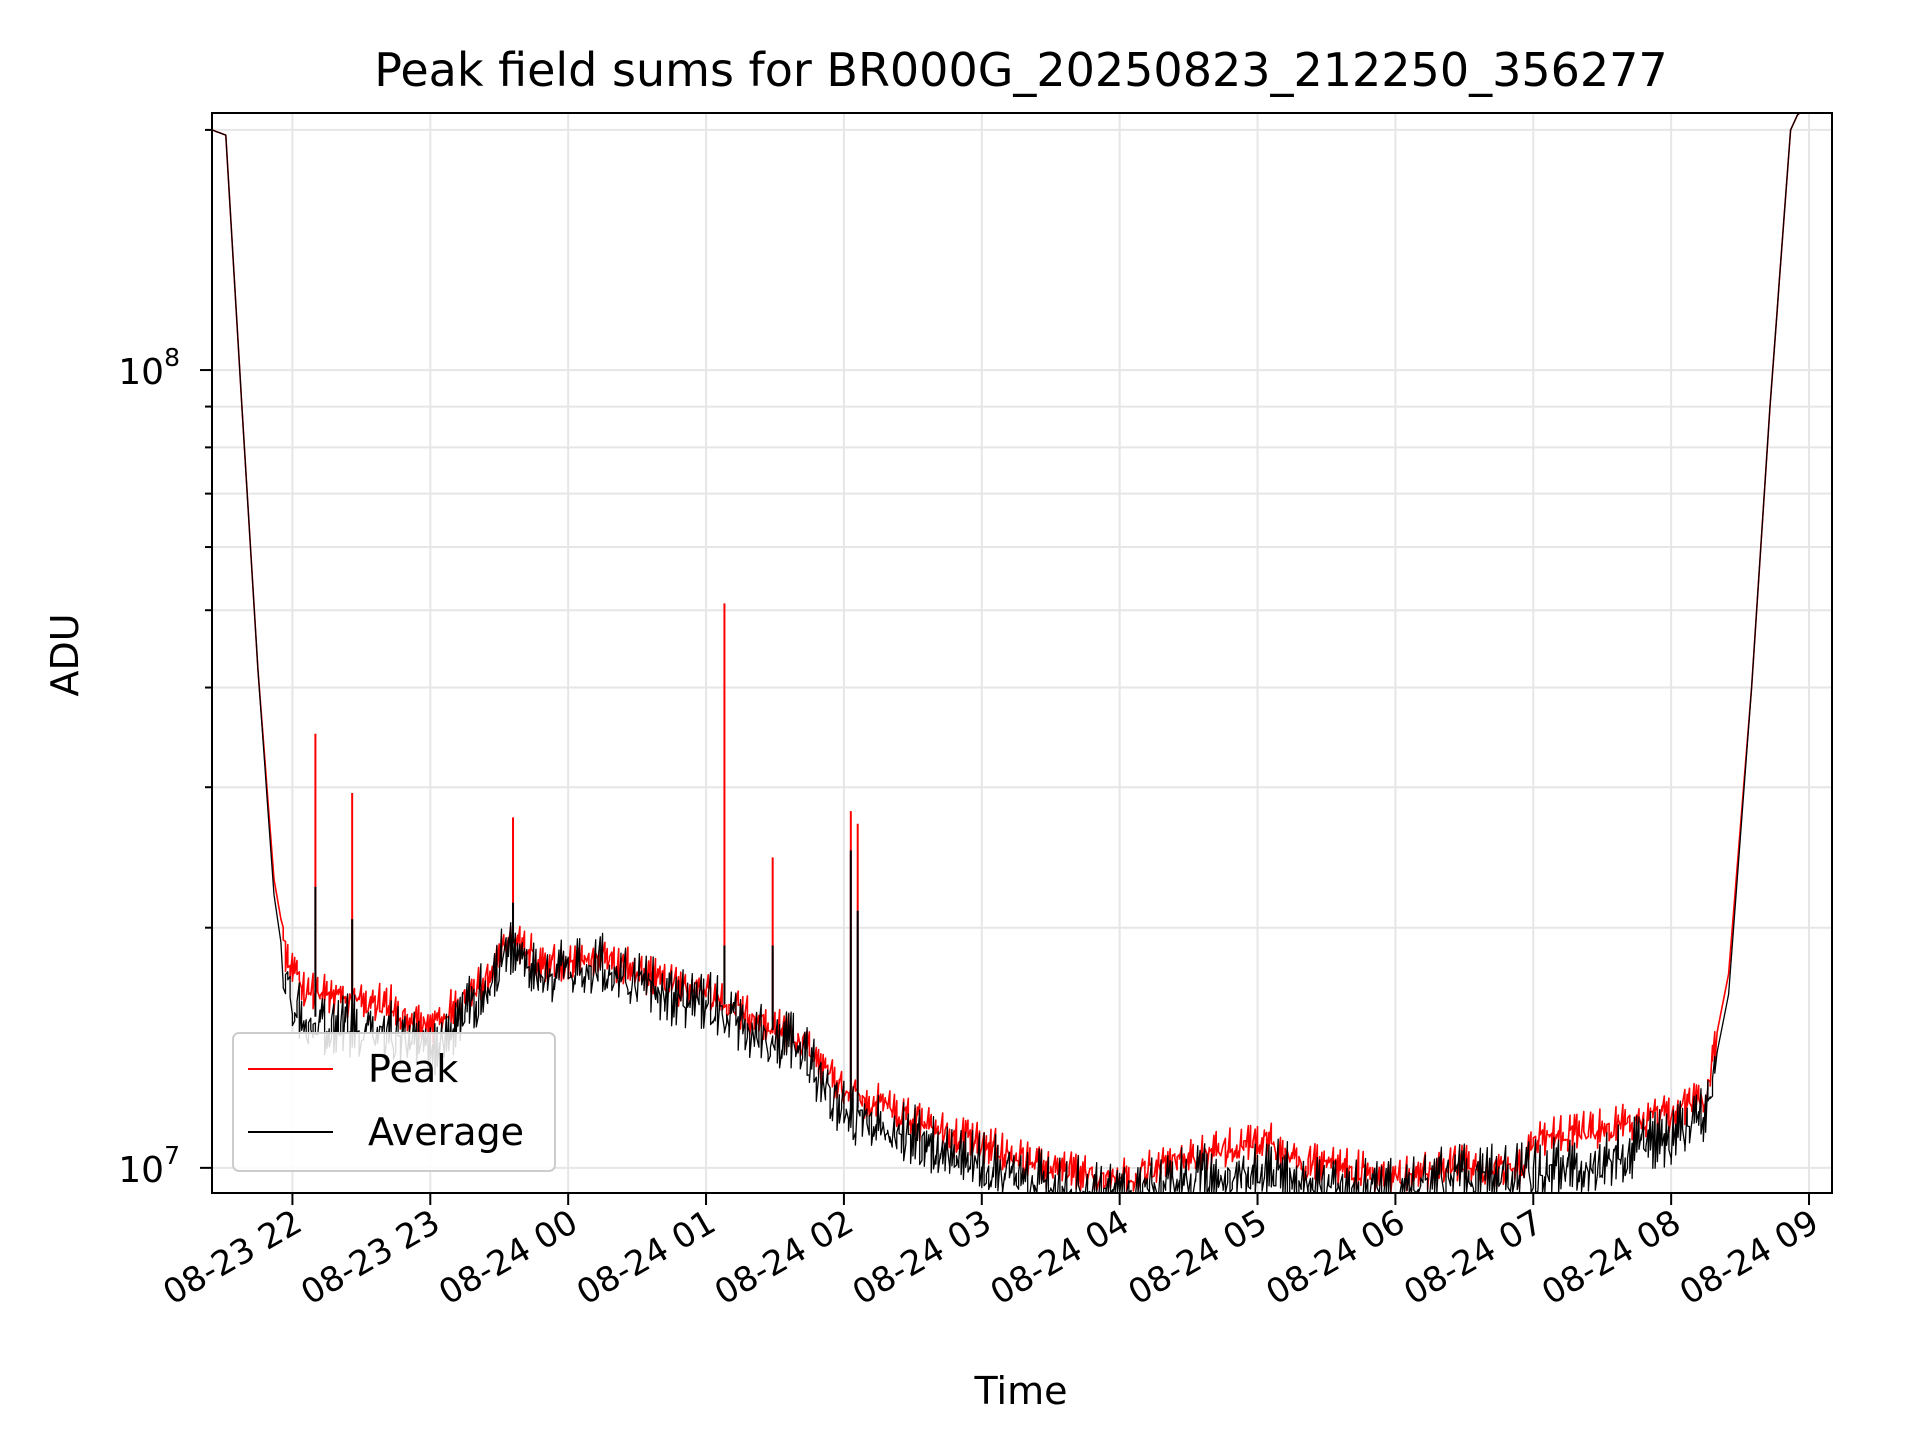  What do you see at coordinates (65, 654) in the screenshot?
I see `y-axis-label: ADU` at bounding box center [65, 654].